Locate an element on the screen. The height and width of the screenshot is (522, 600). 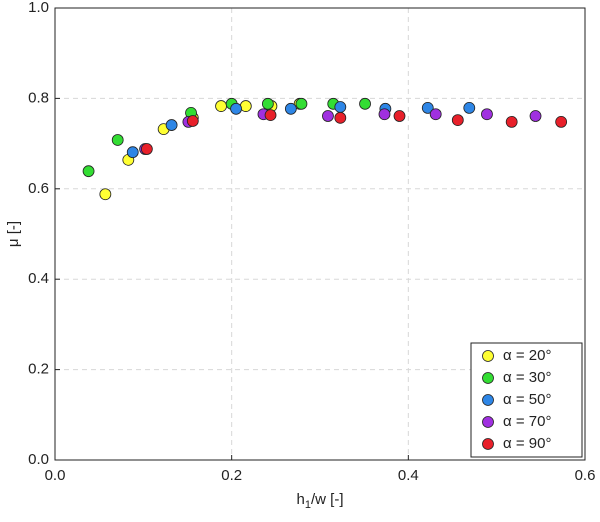
legend-label: α = 50° is located at coordinates (527, 399).